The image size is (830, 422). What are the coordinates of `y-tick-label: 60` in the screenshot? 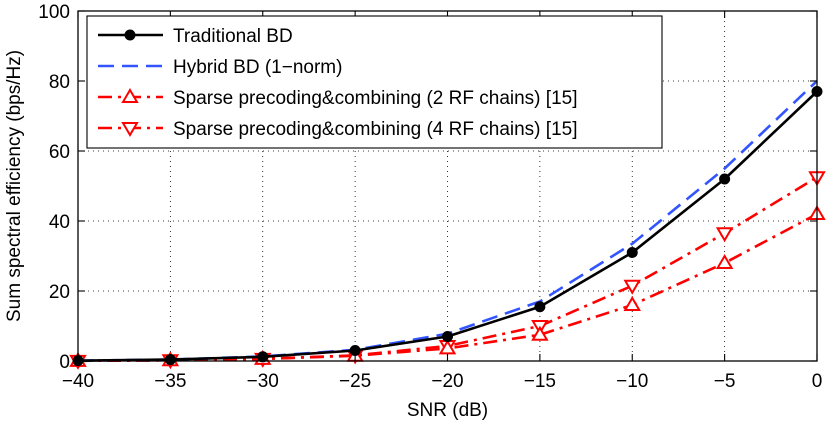 It's located at (59, 152).